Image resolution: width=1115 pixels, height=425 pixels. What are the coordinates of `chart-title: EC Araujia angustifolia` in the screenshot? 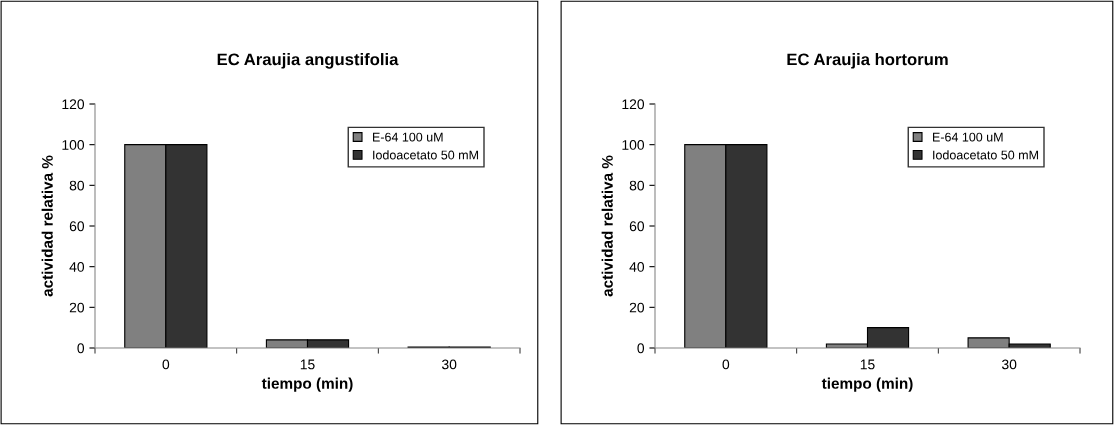 It's located at (308, 61).